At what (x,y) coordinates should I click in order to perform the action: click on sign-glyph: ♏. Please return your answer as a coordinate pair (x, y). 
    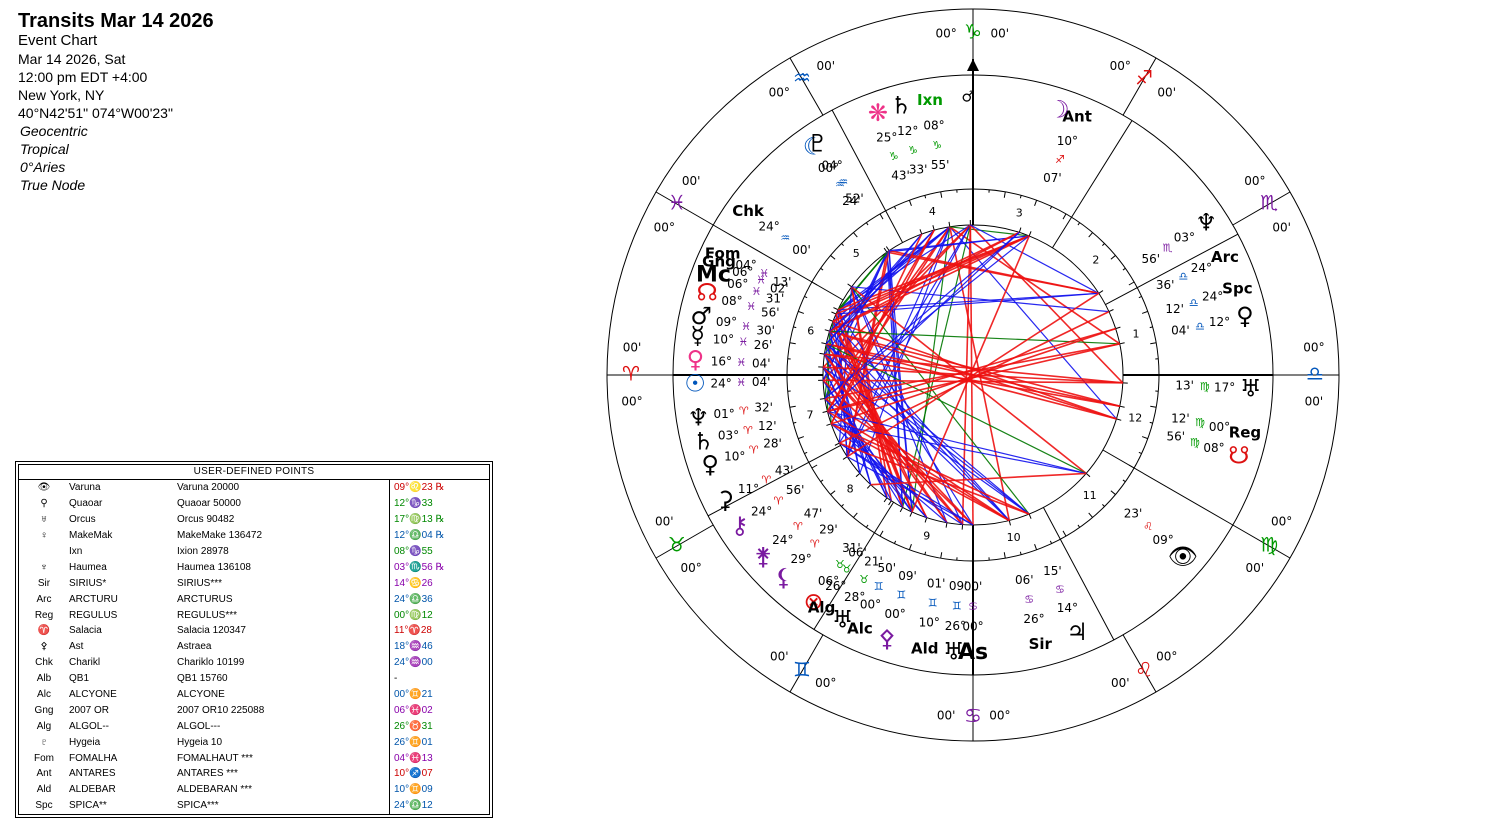
    Looking at the image, I should click on (1269, 203).